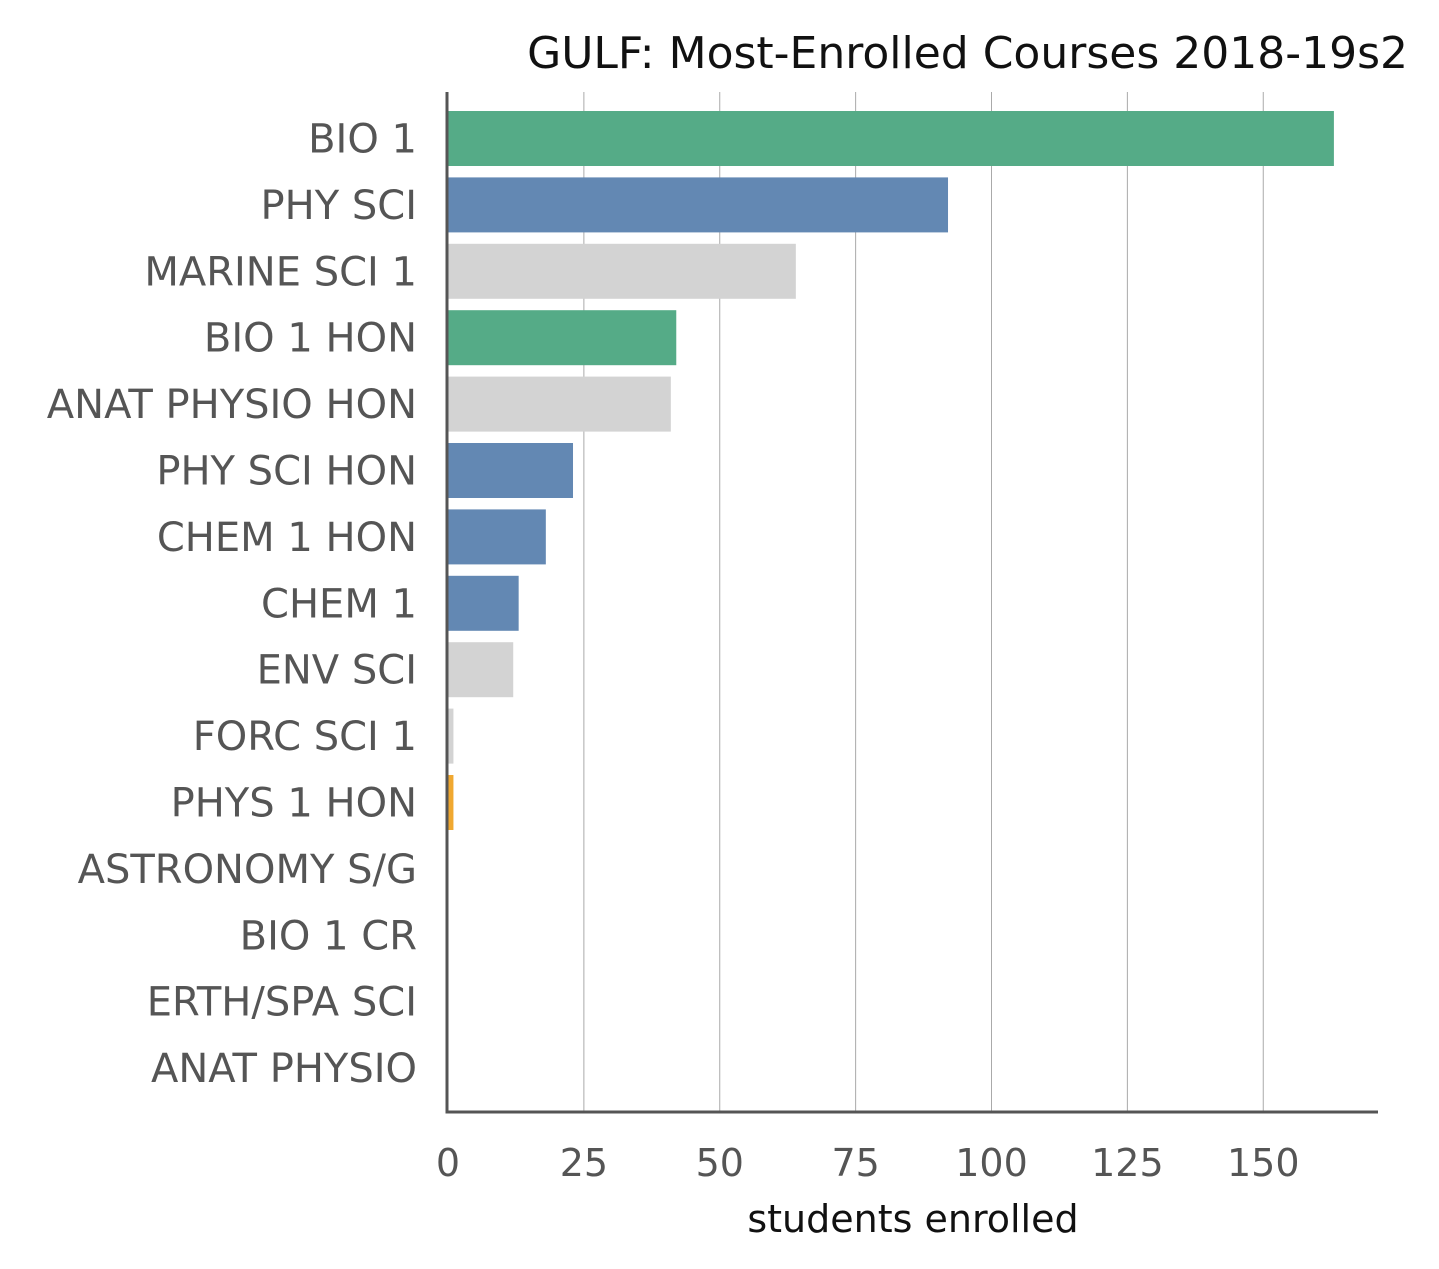  I want to click on category-label: ASTRONOMY S/G, so click(247, 870).